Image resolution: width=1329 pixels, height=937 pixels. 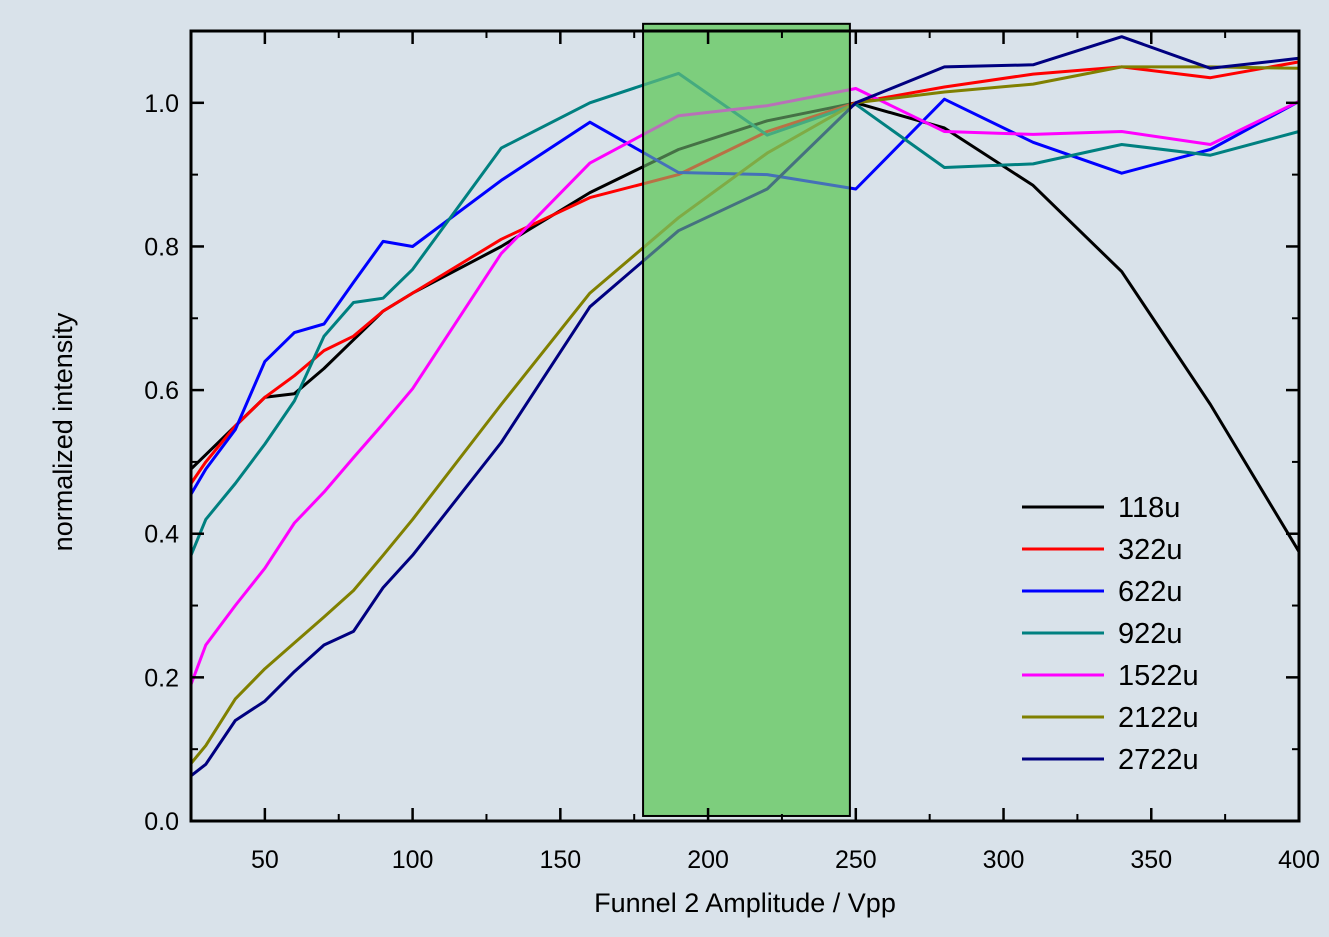 I want to click on y-axis-title: normalized intensity, so click(x=63, y=431).